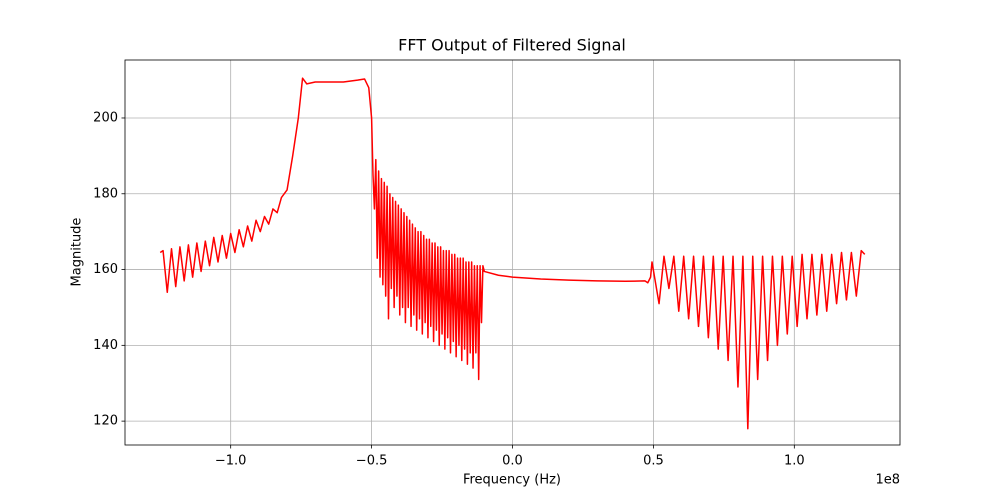 This screenshot has height=500, width=1000. What do you see at coordinates (105, 269) in the screenshot?
I see `y-tick-label: 160` at bounding box center [105, 269].